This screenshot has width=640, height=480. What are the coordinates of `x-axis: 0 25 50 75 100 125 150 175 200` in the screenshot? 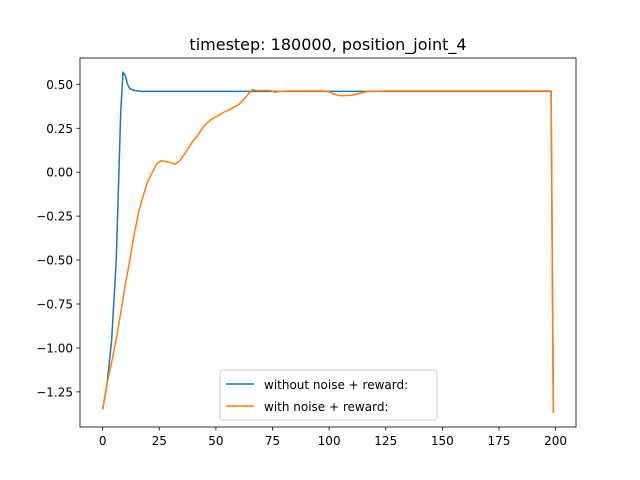 It's located at (333, 437).